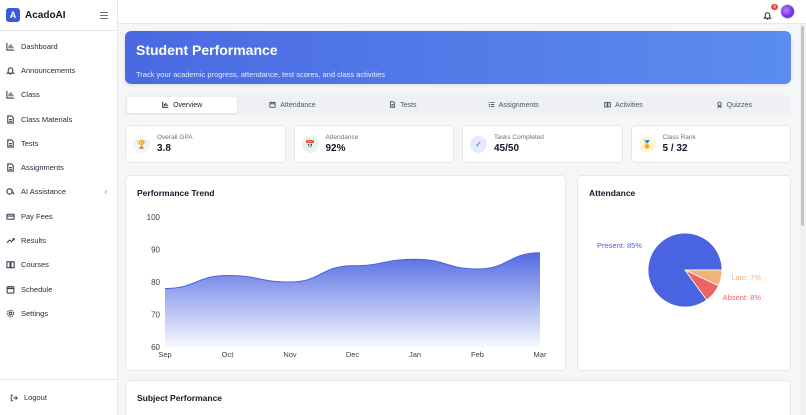 This screenshot has height=415, width=806. What do you see at coordinates (58, 289) in the screenshot?
I see `sidebar-item-schedule: Schedule` at bounding box center [58, 289].